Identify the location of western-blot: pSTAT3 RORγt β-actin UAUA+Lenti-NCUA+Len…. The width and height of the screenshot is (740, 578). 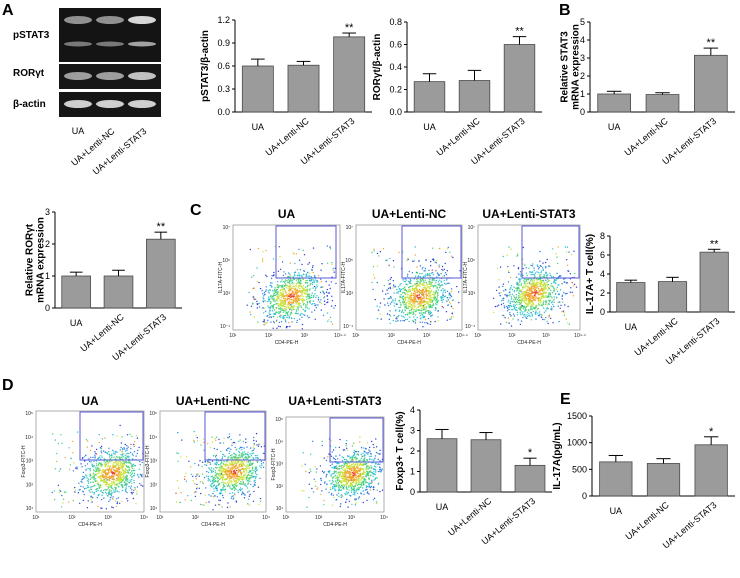
(87, 92).